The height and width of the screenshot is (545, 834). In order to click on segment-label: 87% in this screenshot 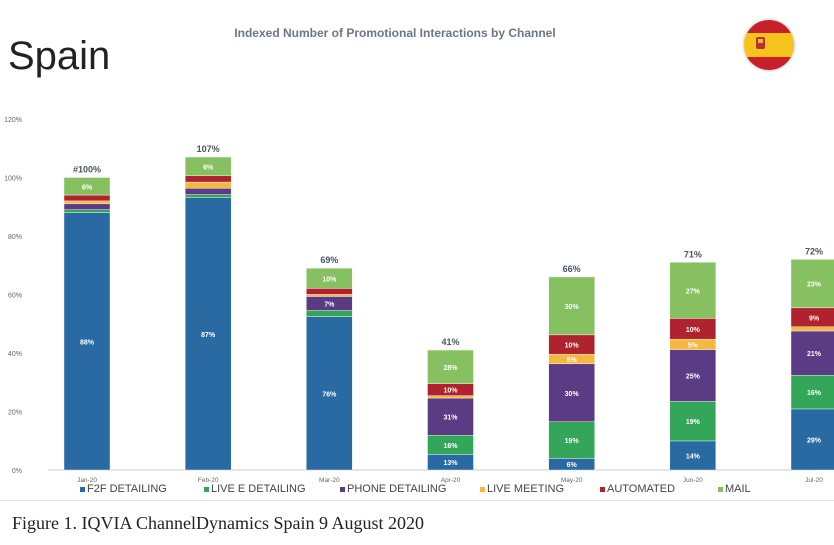, I will do `click(208, 335)`.